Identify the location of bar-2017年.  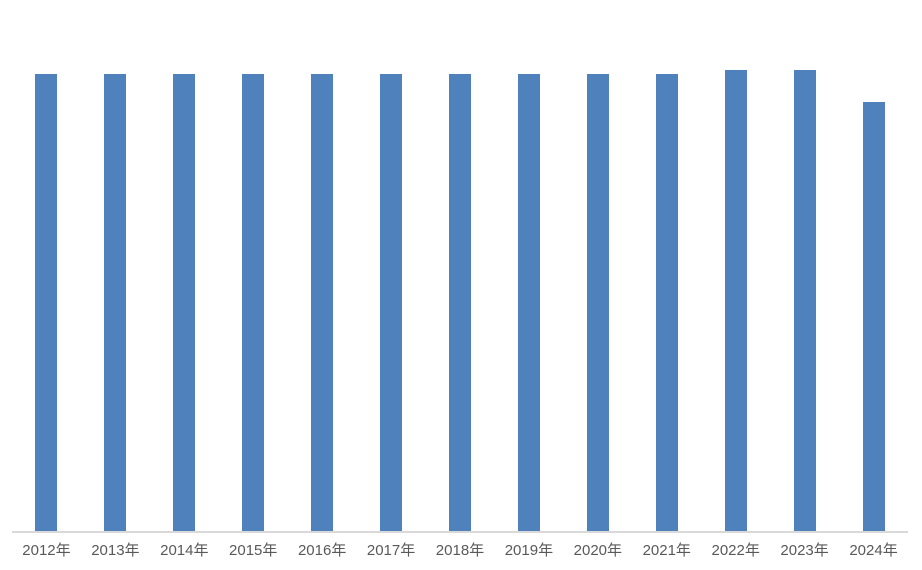
(391, 302).